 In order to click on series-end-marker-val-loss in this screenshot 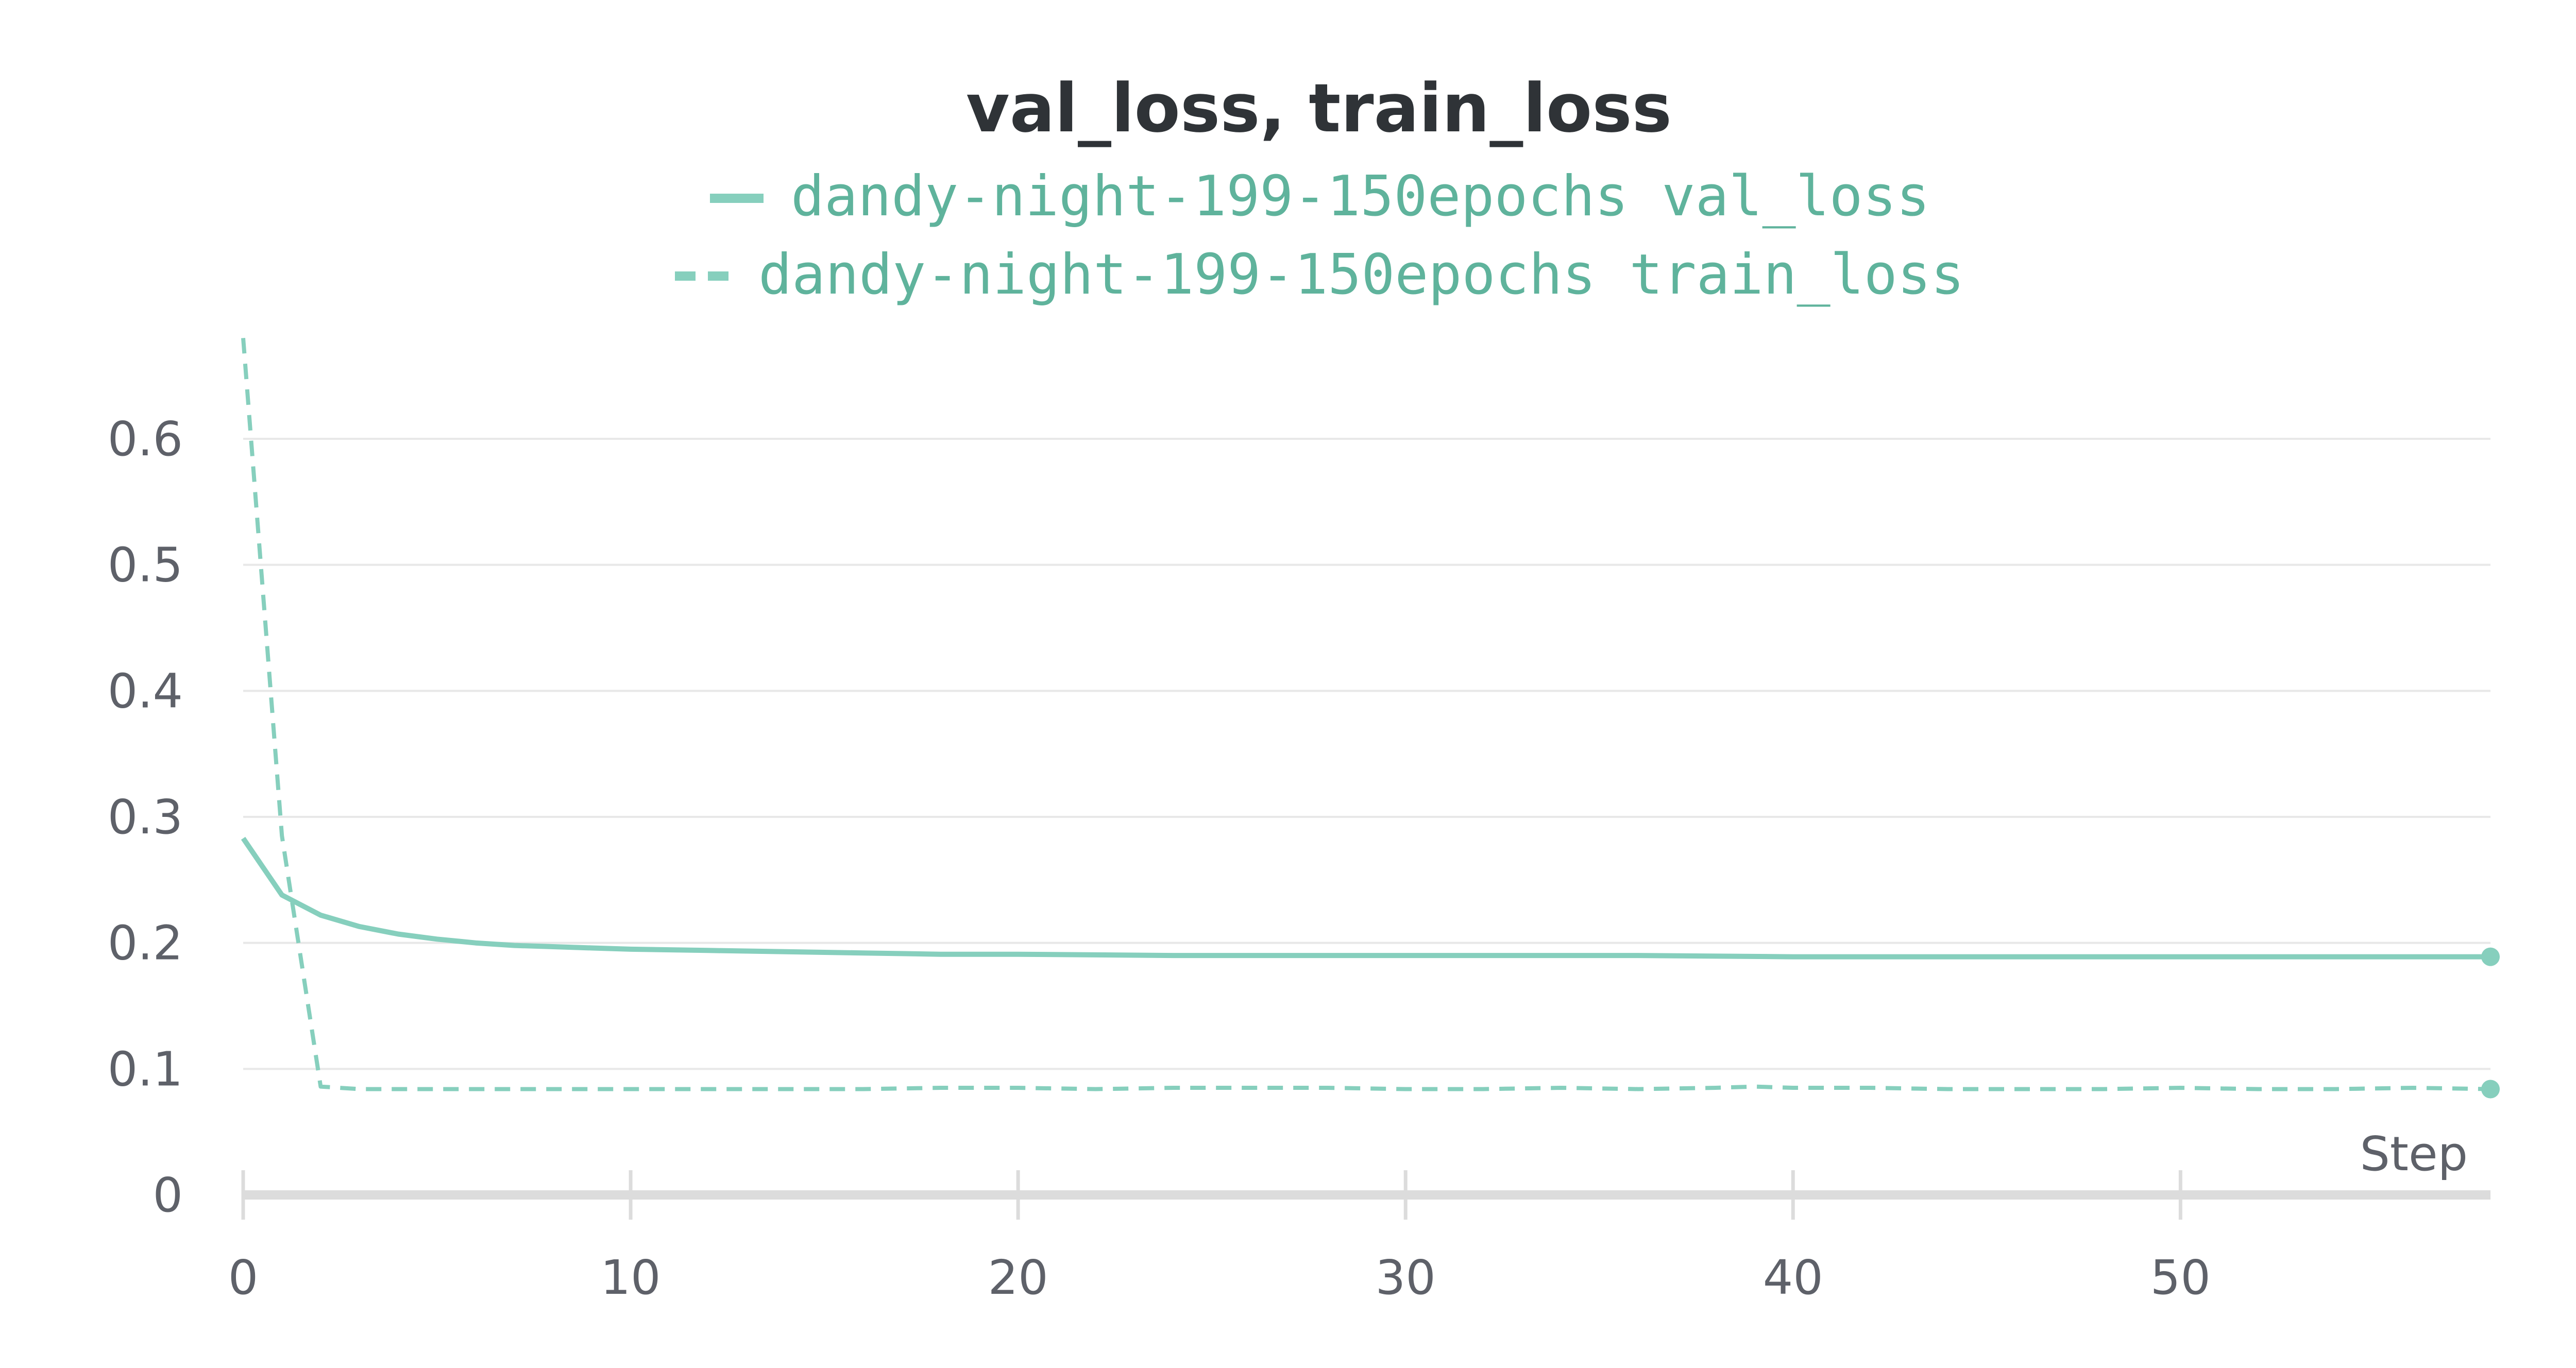, I will do `click(2490, 956)`.